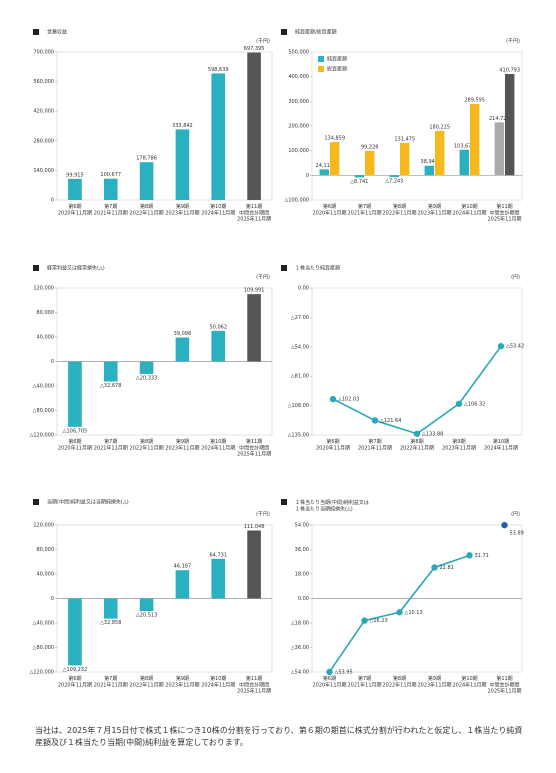  What do you see at coordinates (146, 616) in the screenshot?
I see `value-label: △20,513` at bounding box center [146, 616].